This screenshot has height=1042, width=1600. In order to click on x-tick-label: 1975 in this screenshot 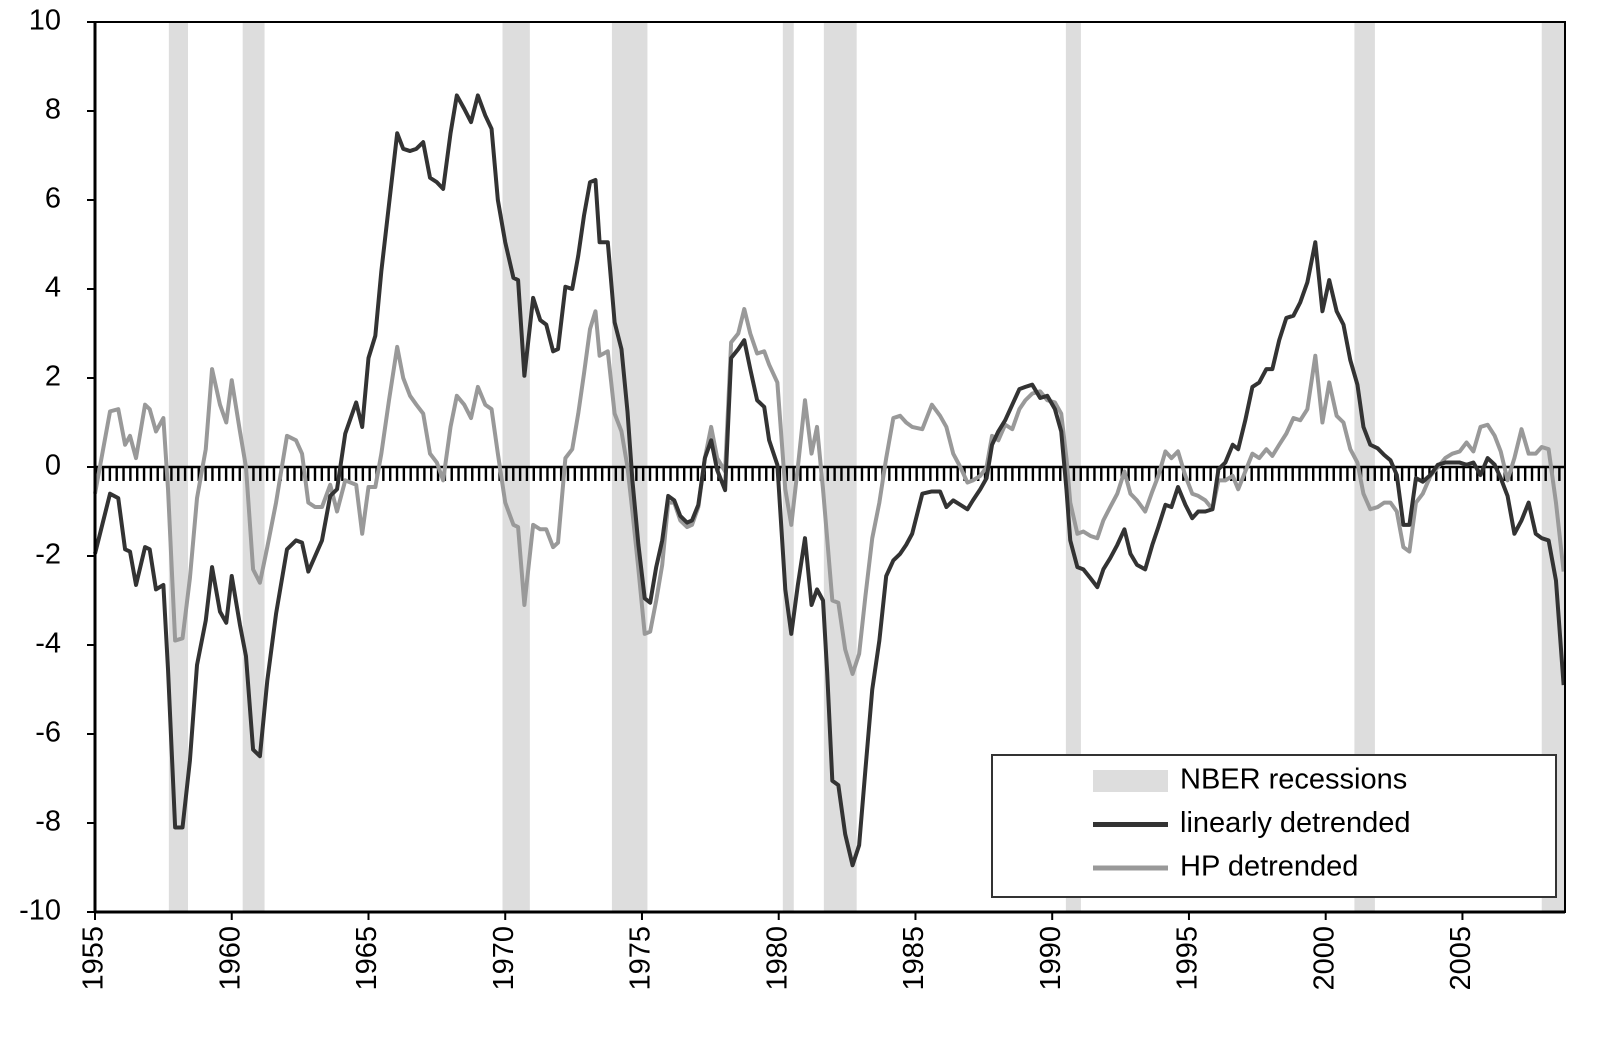, I will do `click(641, 958)`.